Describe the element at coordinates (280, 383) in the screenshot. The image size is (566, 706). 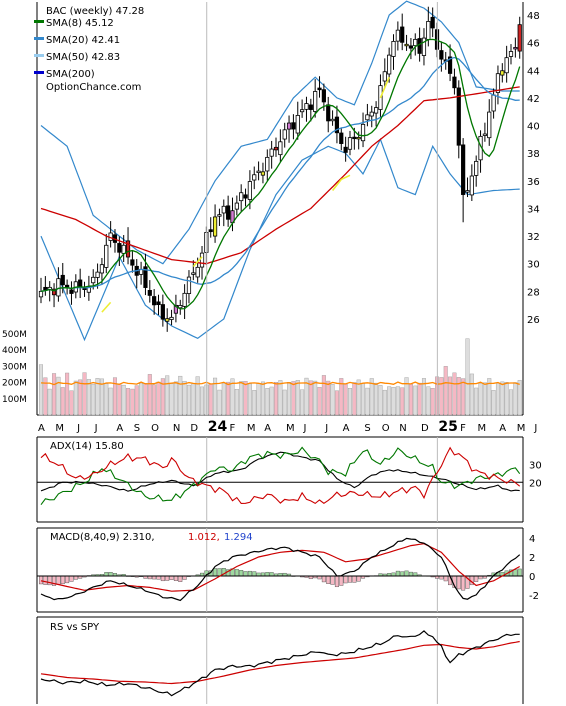
I see `volume-average-line` at that location.